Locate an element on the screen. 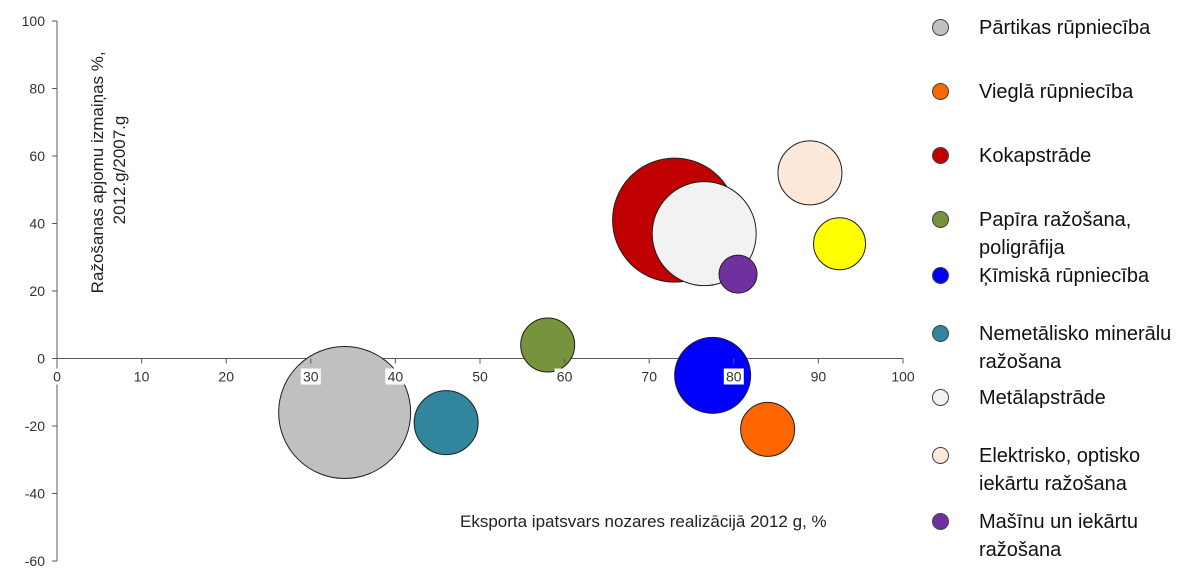  legend-label: Metālapstrāde is located at coordinates (1042, 398).